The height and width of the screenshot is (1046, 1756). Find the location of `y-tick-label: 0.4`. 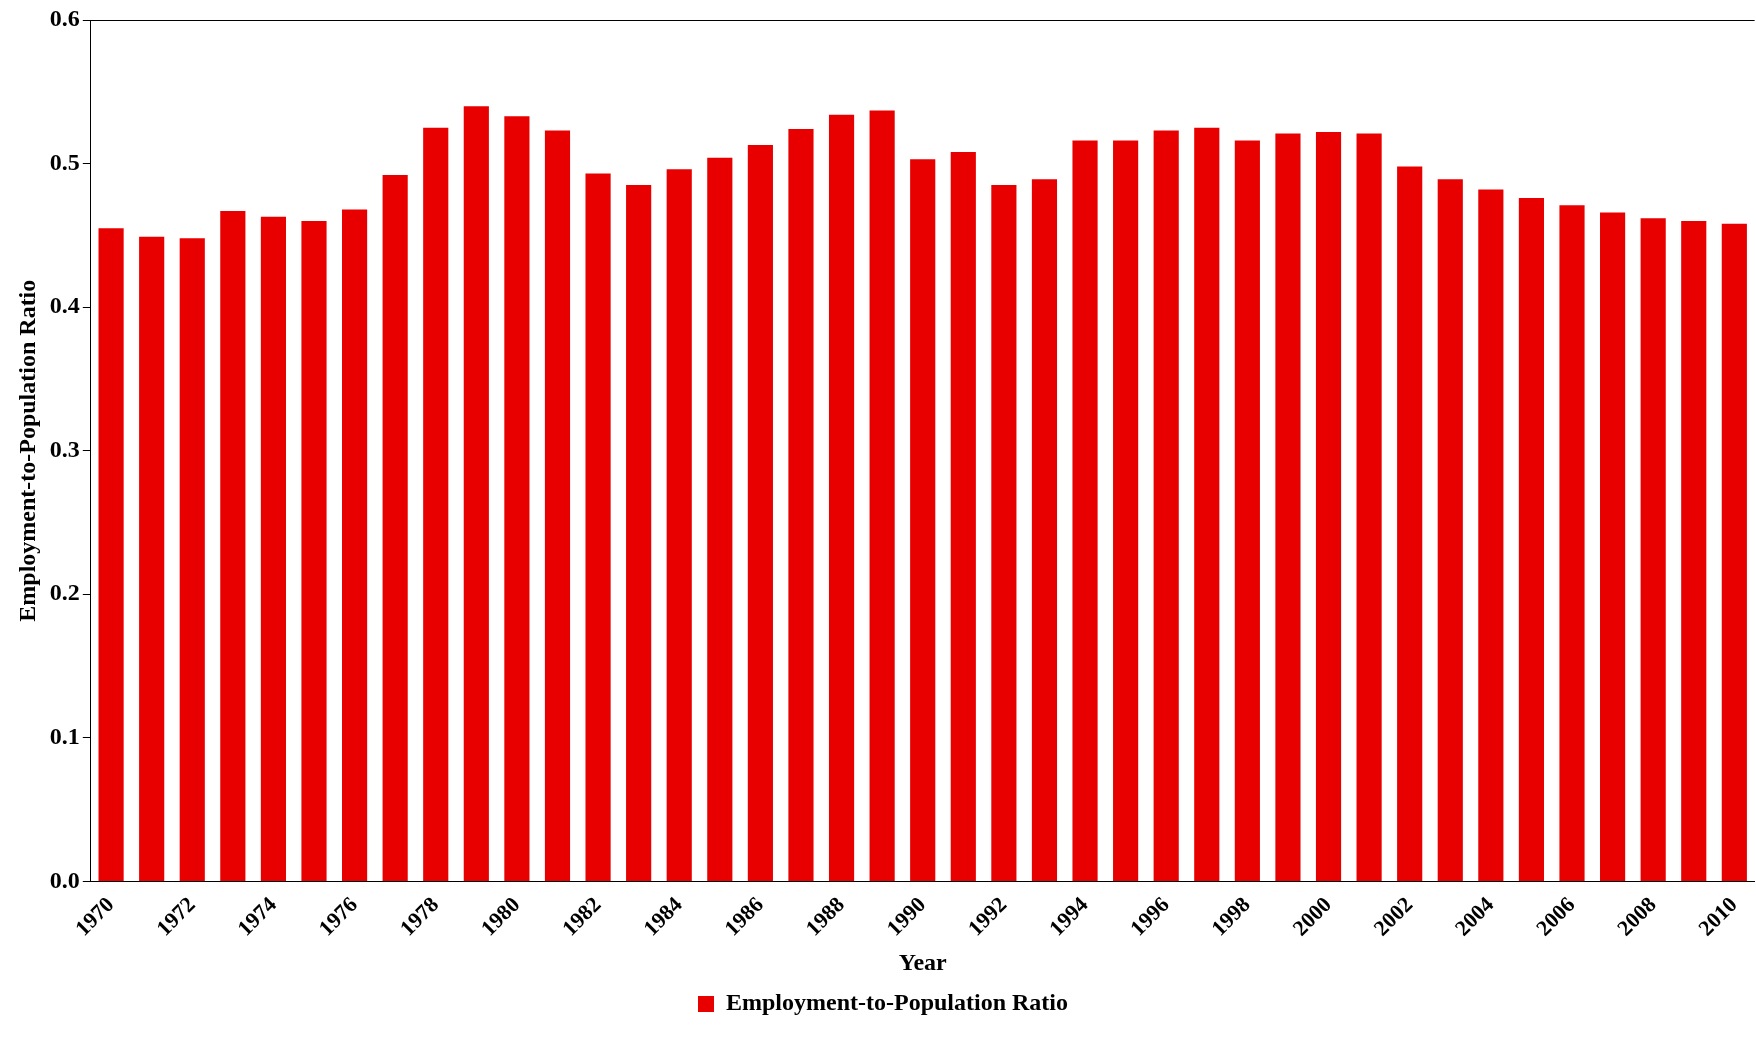

y-tick-label: 0.4 is located at coordinates (64, 305).